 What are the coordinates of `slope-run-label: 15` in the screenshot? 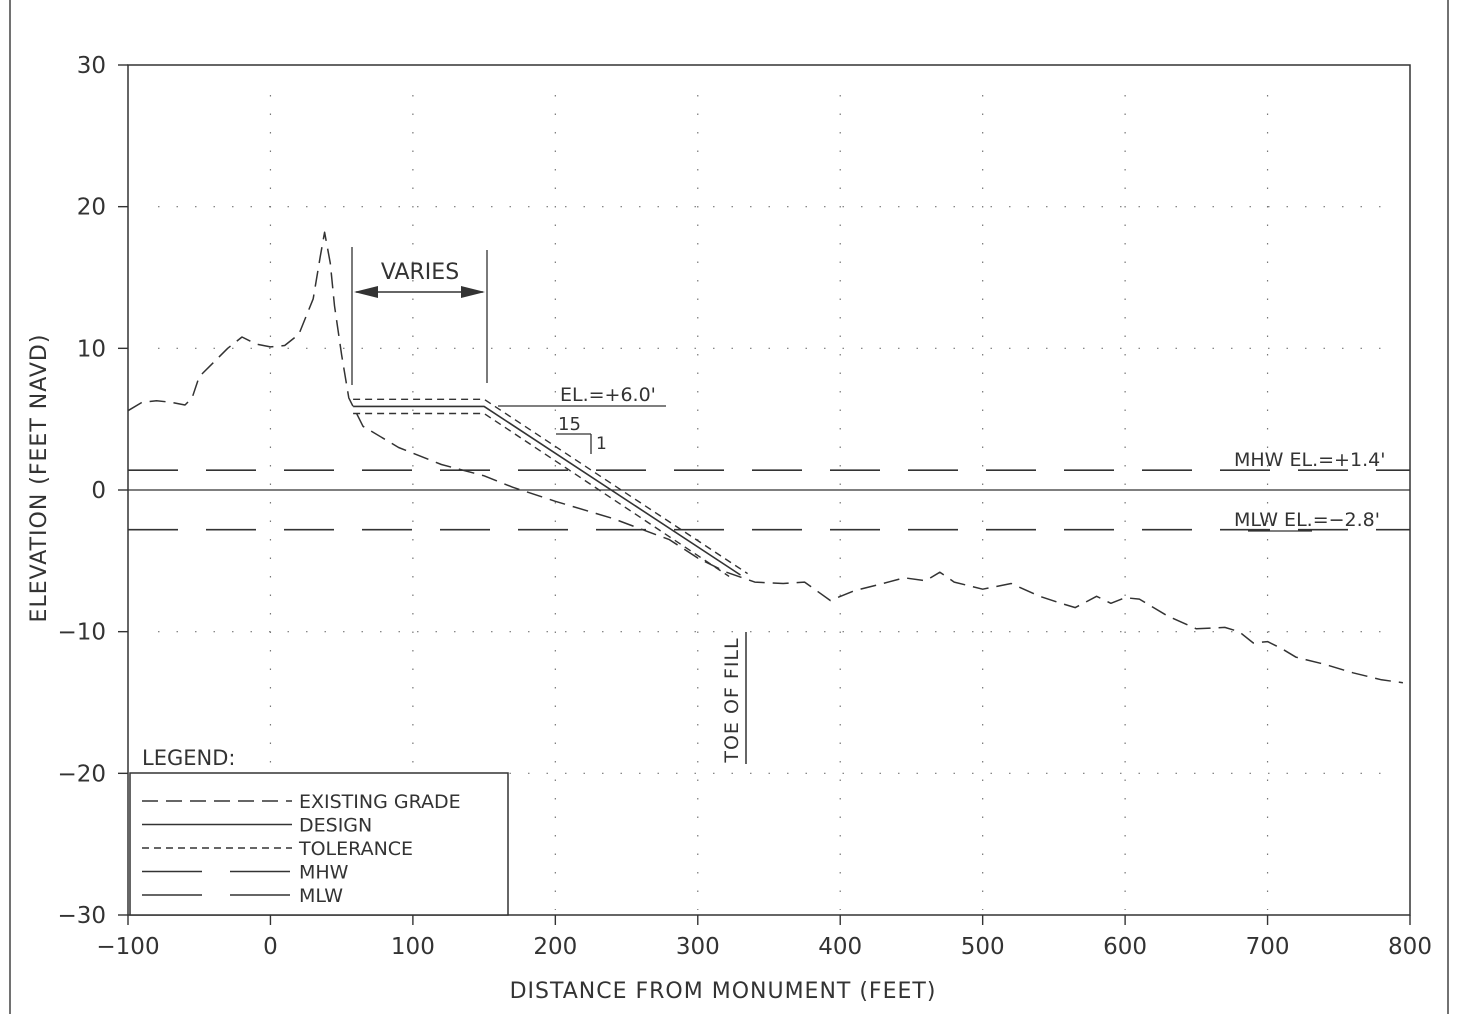 It's located at (569, 424).